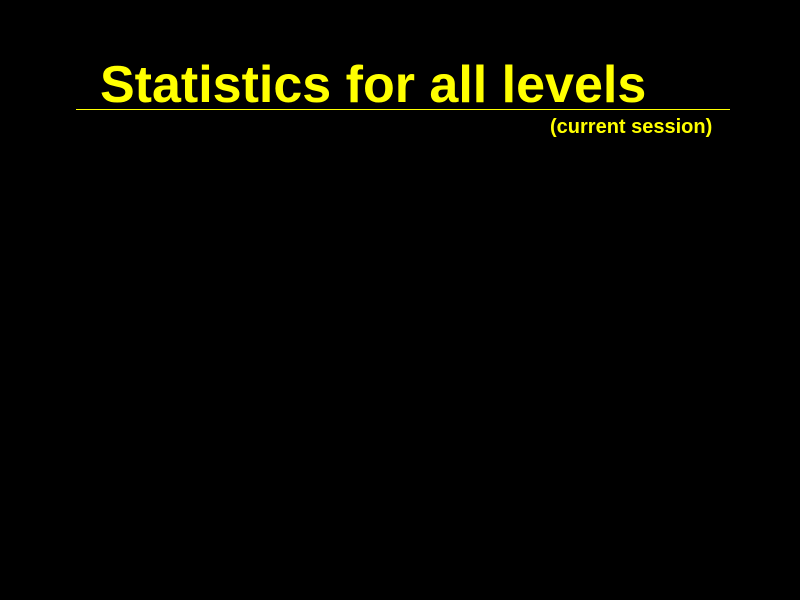 The width and height of the screenshot is (800, 600). I want to click on screen-subtitle: (current session), so click(631, 127).